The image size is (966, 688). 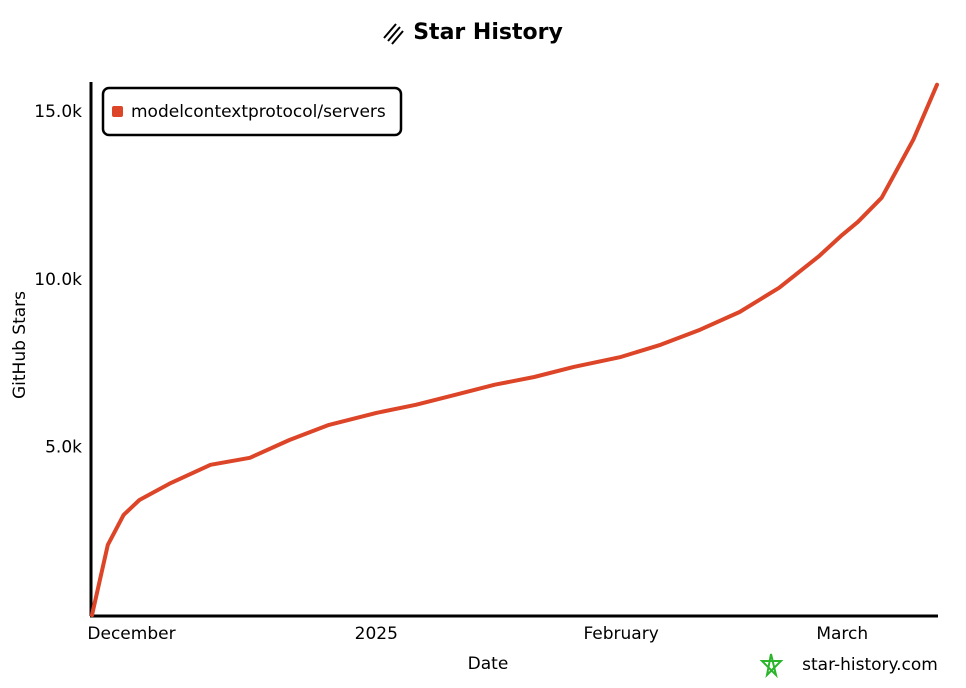 What do you see at coordinates (258, 112) in the screenshot?
I see `legend-label: modelcontextprotocol/servers` at bounding box center [258, 112].